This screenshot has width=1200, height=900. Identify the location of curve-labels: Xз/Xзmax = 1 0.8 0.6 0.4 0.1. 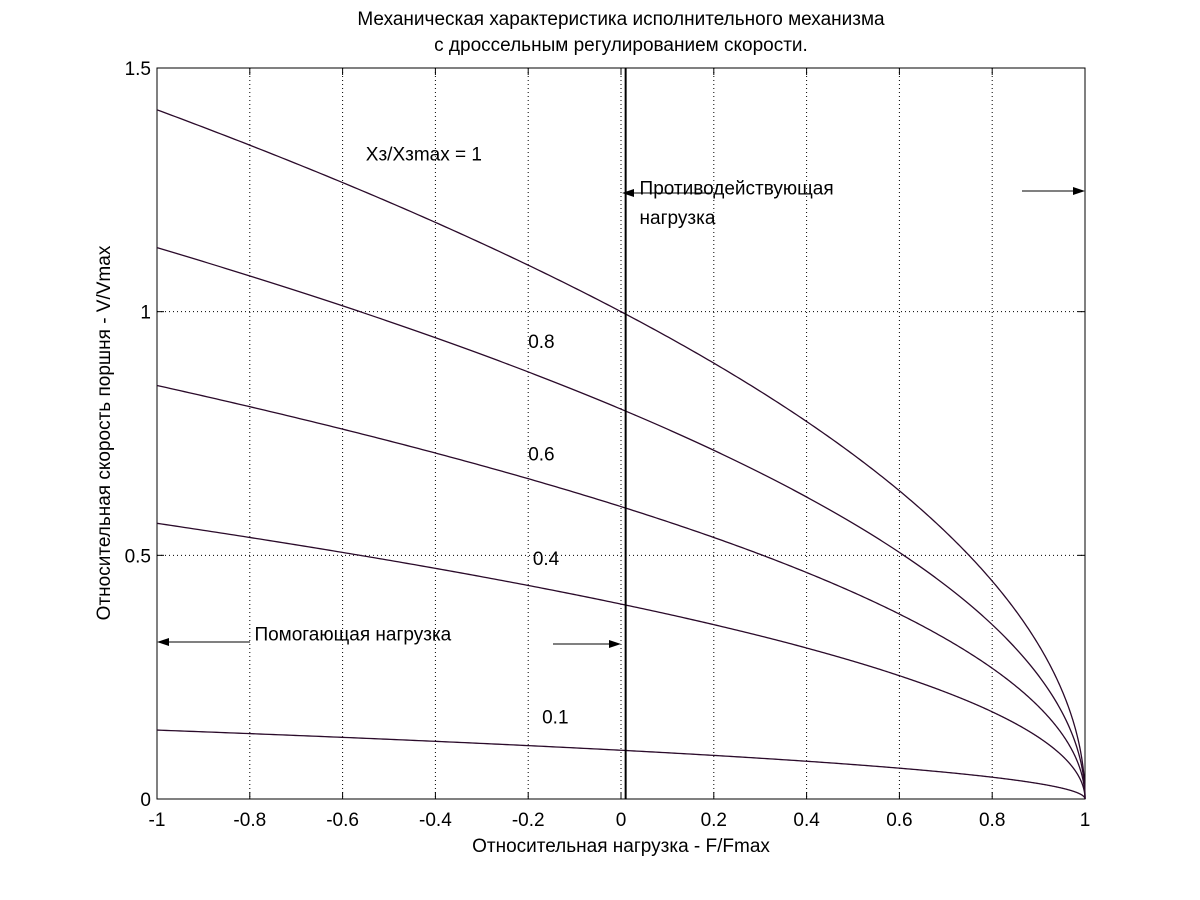
(467, 437).